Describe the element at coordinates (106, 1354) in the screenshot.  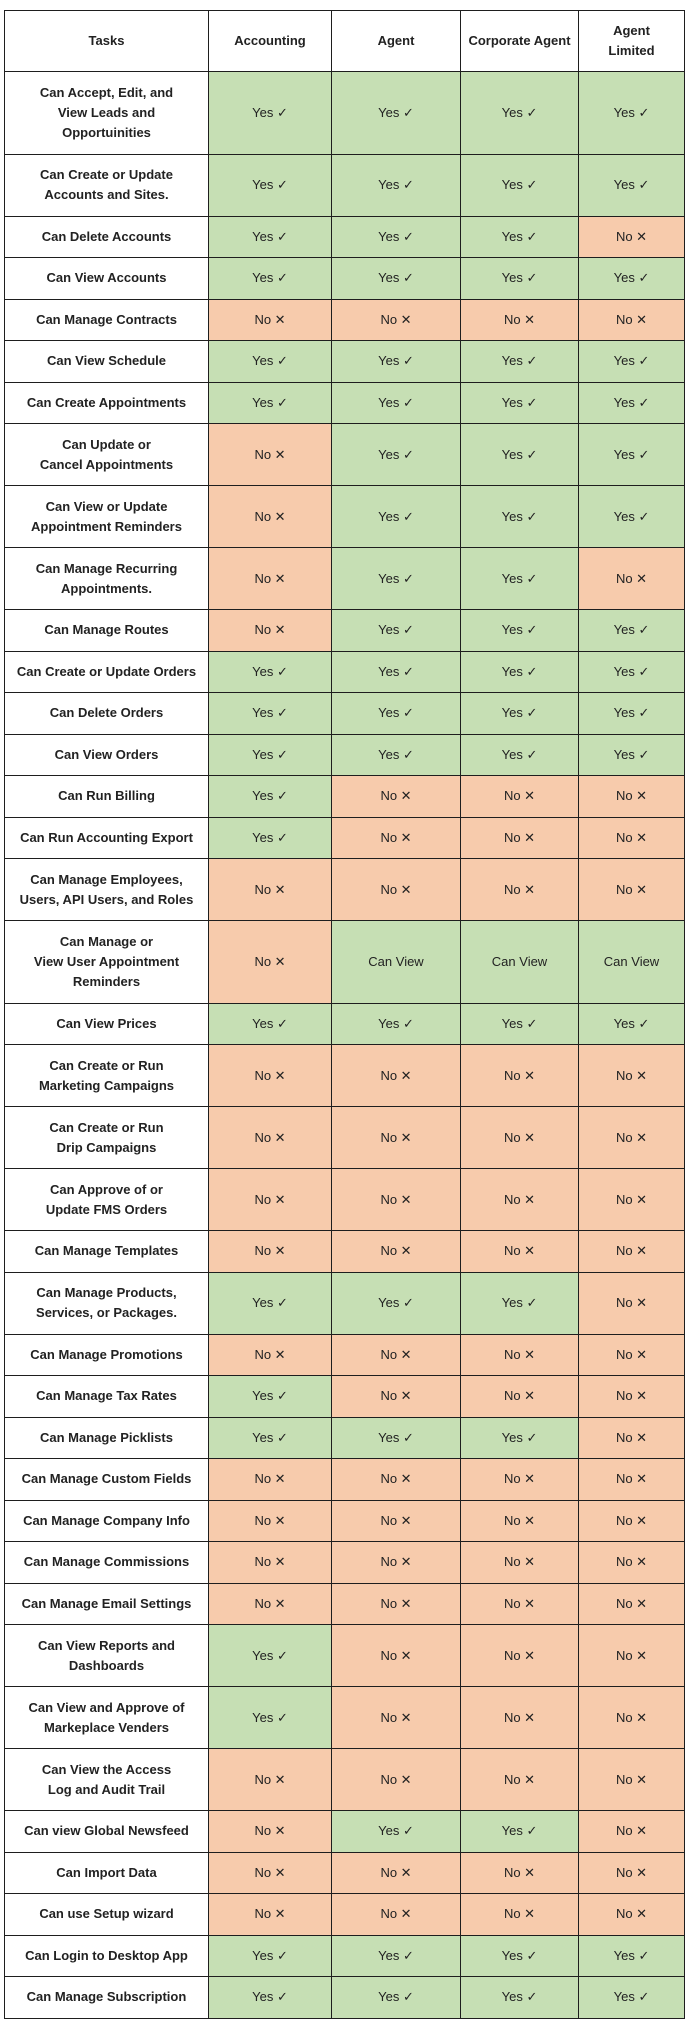
I see `task-label: Can Manage Promotions` at that location.